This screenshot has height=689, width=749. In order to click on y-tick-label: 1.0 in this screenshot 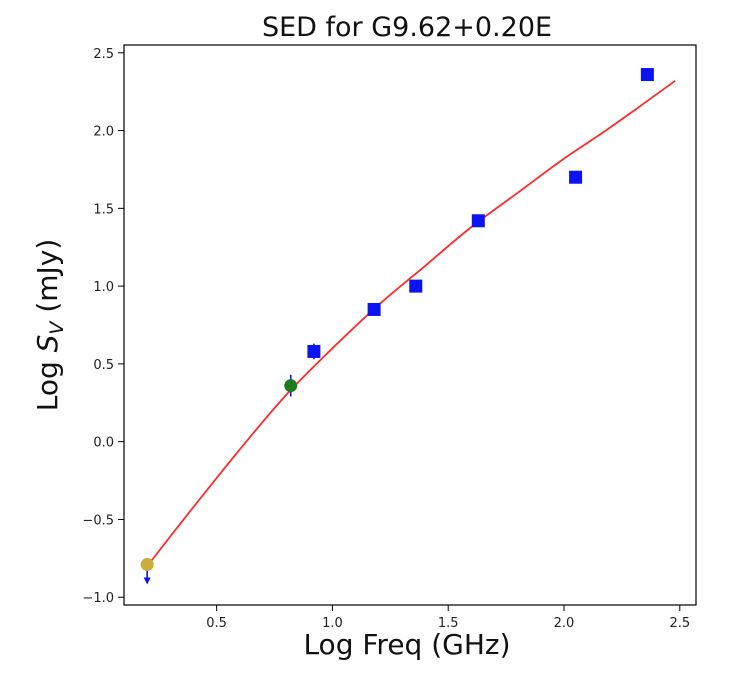, I will do `click(103, 287)`.